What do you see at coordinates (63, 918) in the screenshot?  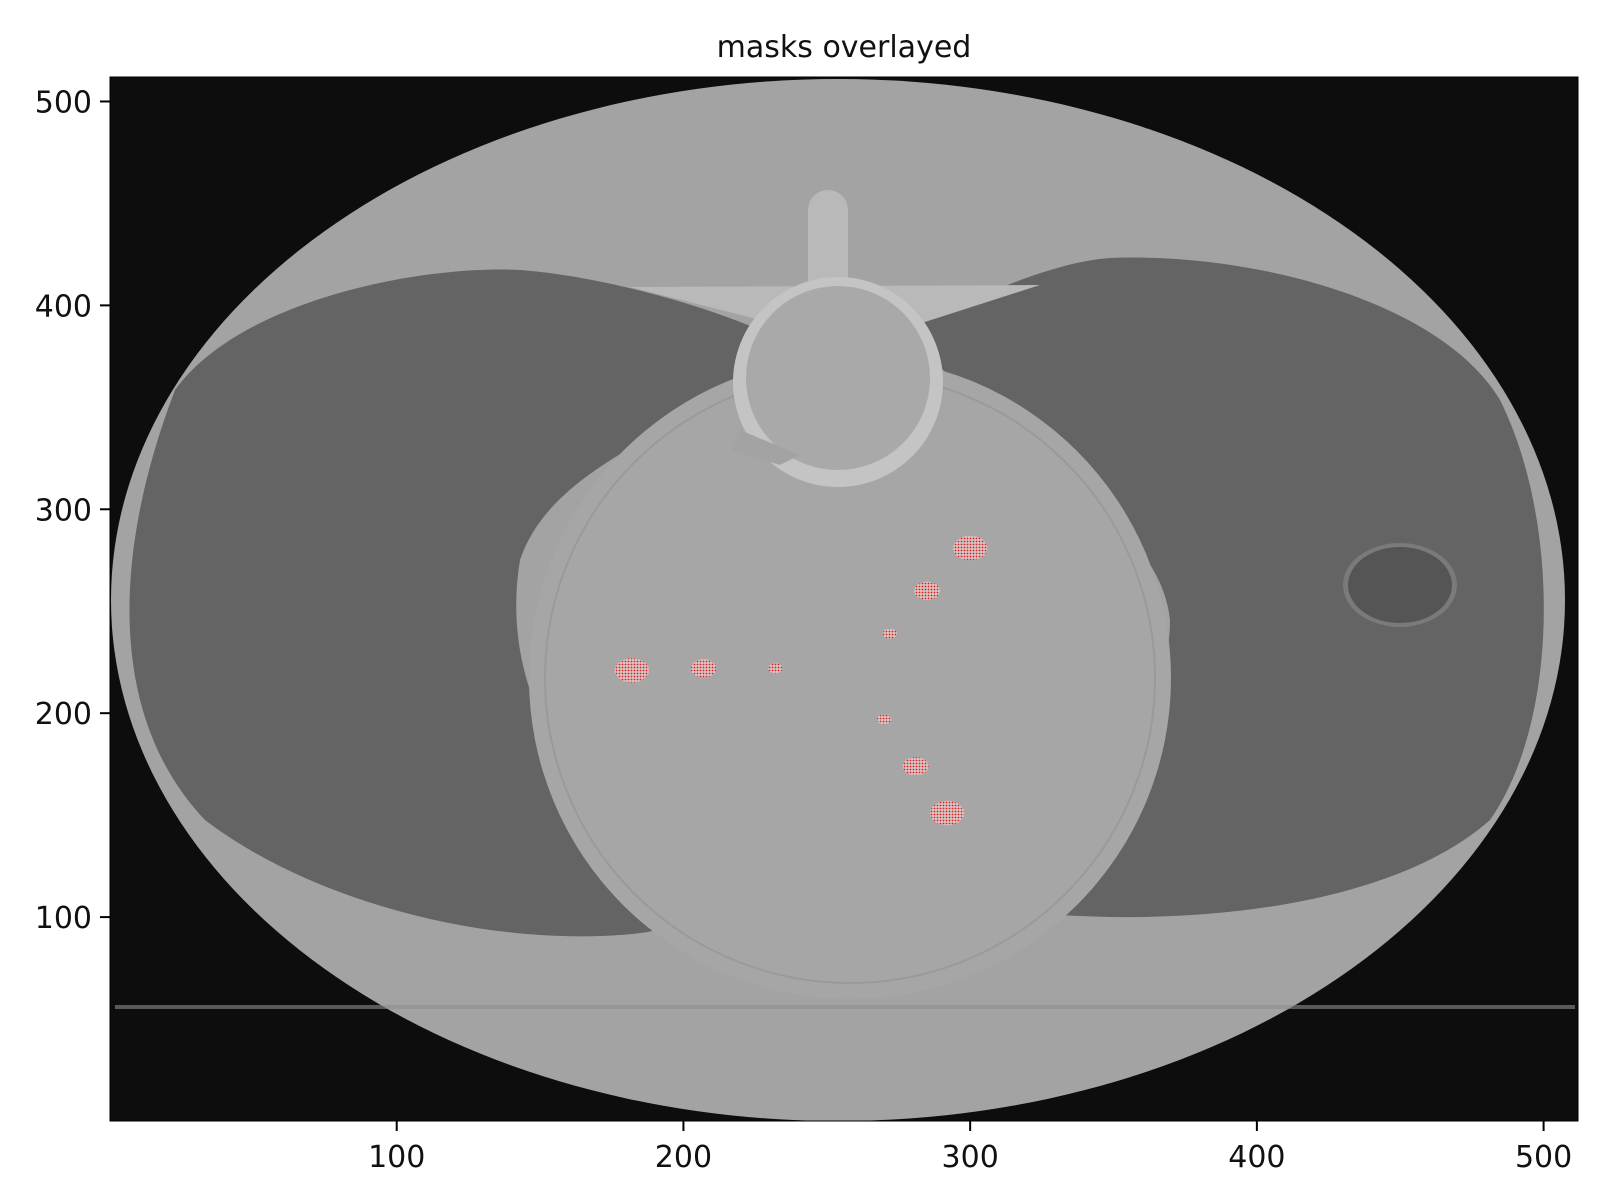 I see `y-tick-label: 100` at bounding box center [63, 918].